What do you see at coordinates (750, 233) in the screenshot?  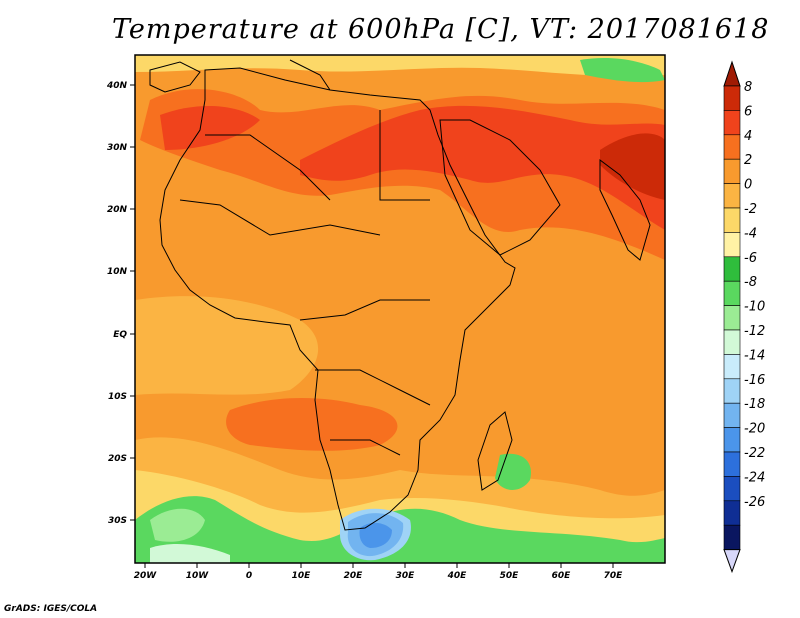 I see `colorbar-label: -4` at bounding box center [750, 233].